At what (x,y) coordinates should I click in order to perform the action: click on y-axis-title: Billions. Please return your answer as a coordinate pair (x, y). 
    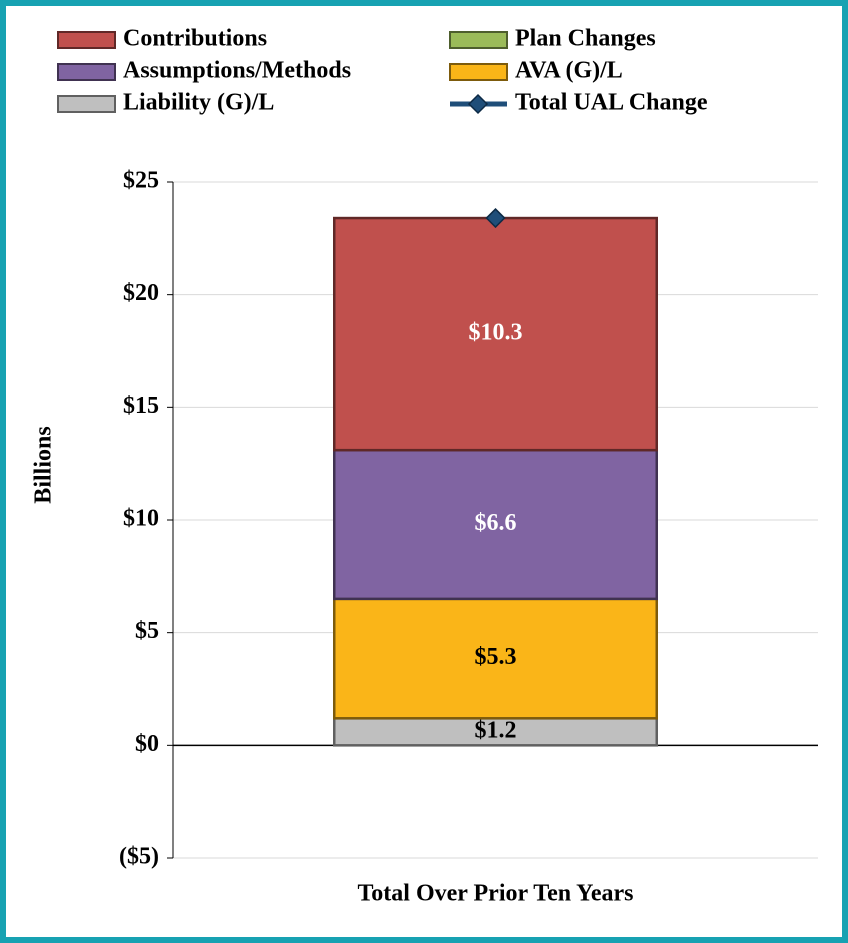
    Looking at the image, I should click on (44, 464).